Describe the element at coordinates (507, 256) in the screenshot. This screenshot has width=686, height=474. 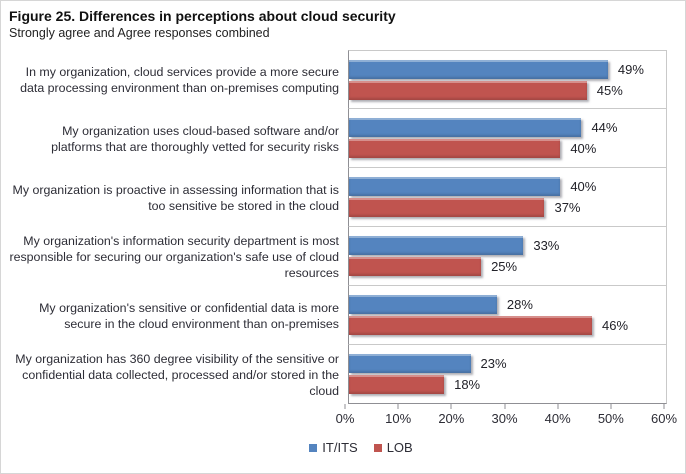
I see `plot-segment: 33% 25%` at that location.